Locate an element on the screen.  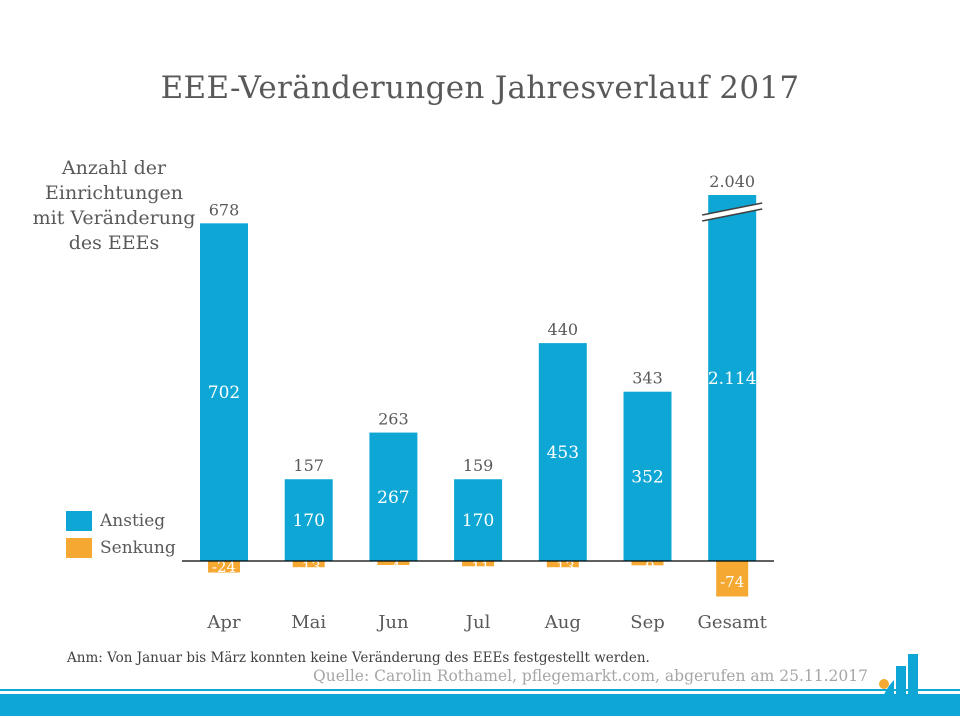
tick-label-sep: Sep is located at coordinates (647, 622).